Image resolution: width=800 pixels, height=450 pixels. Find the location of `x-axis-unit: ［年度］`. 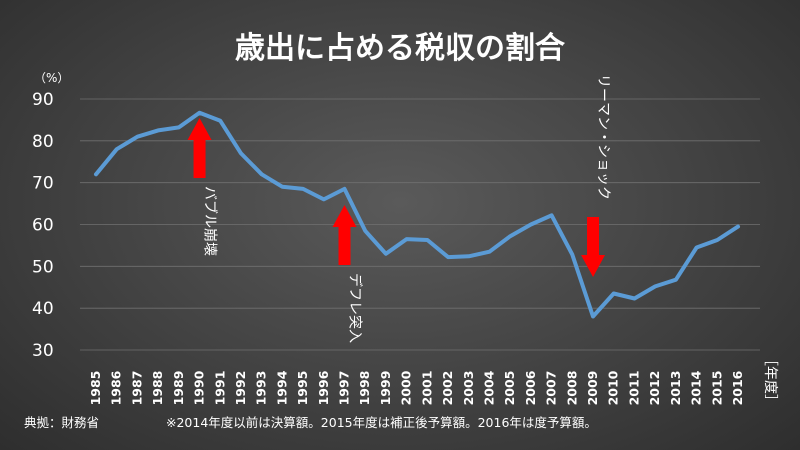

x-axis-unit: ［年度］ is located at coordinates (770, 380).